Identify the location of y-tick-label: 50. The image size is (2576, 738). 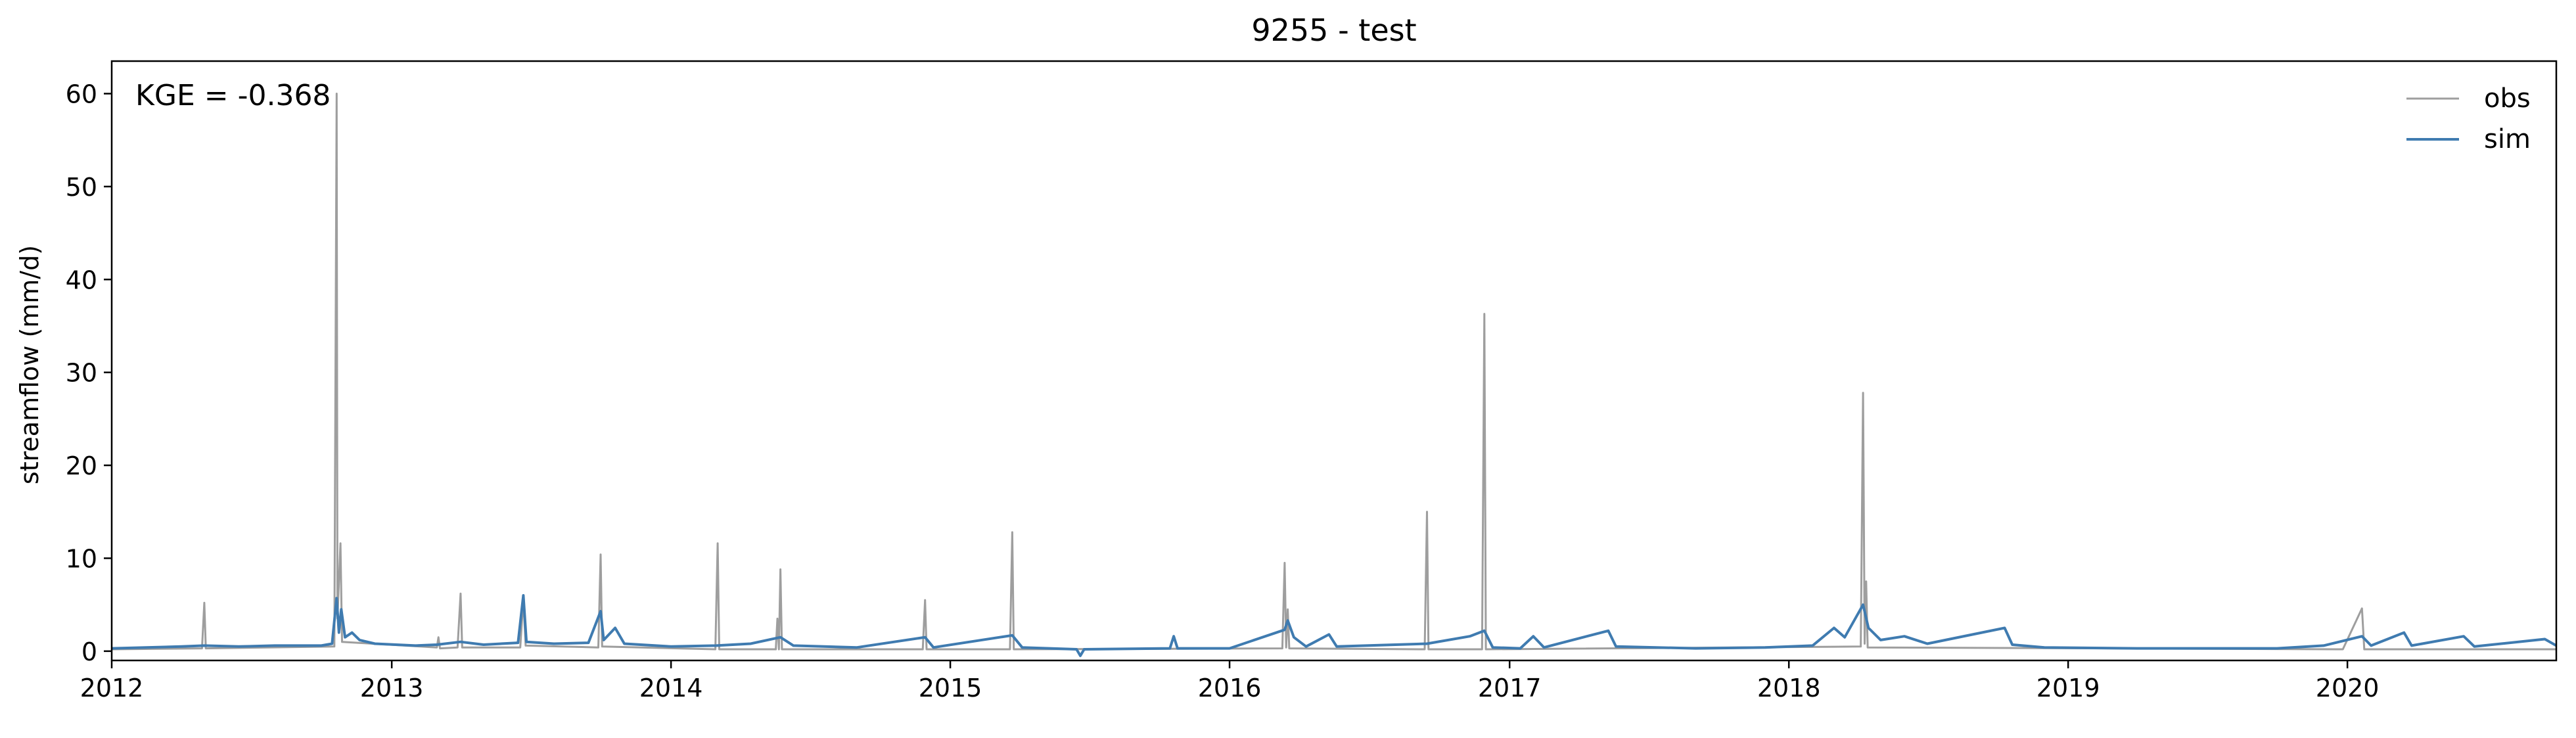
(82, 187).